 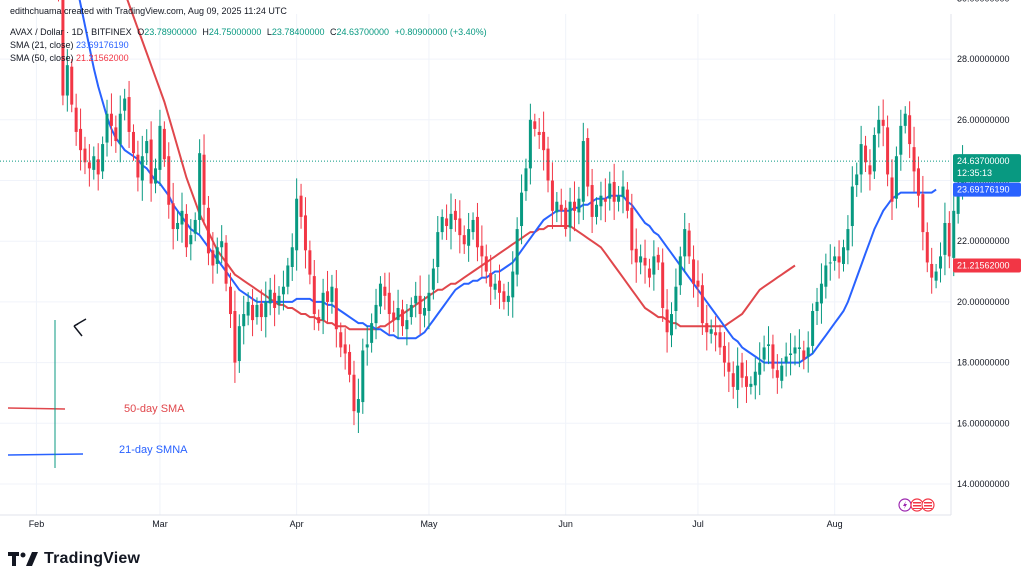 I want to click on sma50-legend: SMA (50, close) 21.21562000, so click(x=69, y=58).